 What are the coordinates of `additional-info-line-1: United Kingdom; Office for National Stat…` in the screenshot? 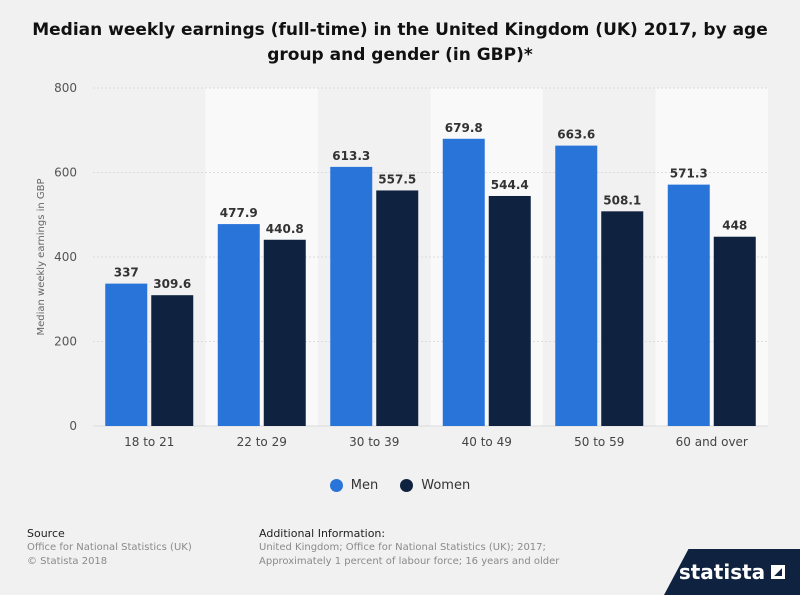 It's located at (402, 547).